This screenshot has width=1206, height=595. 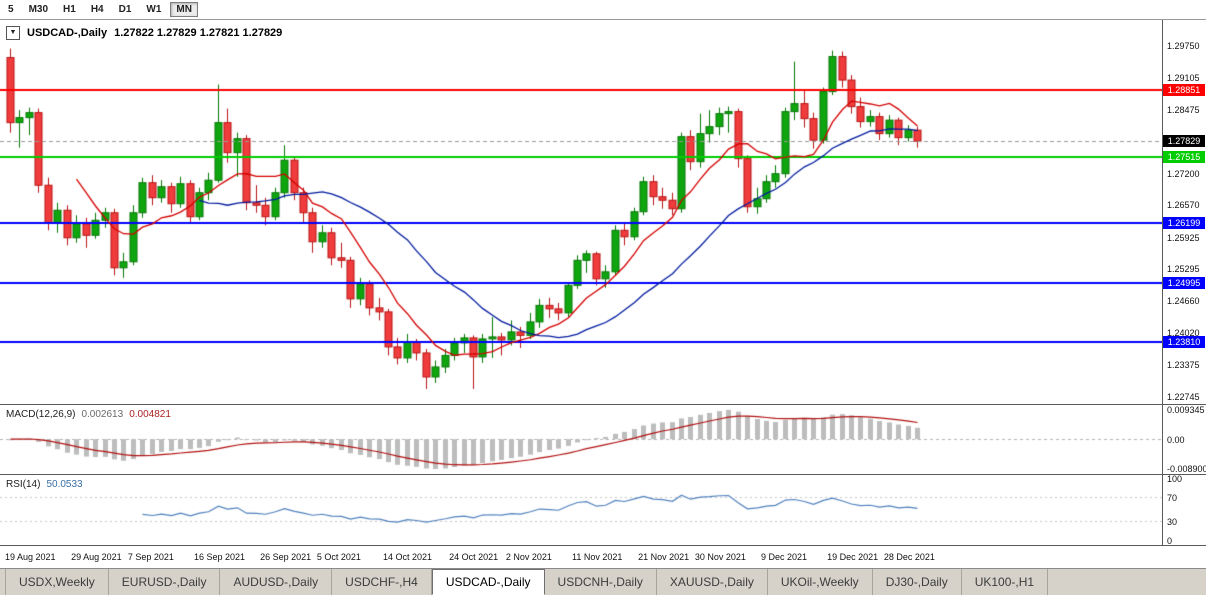 I want to click on hline-price-badge: 1.24995, so click(x=1184, y=283).